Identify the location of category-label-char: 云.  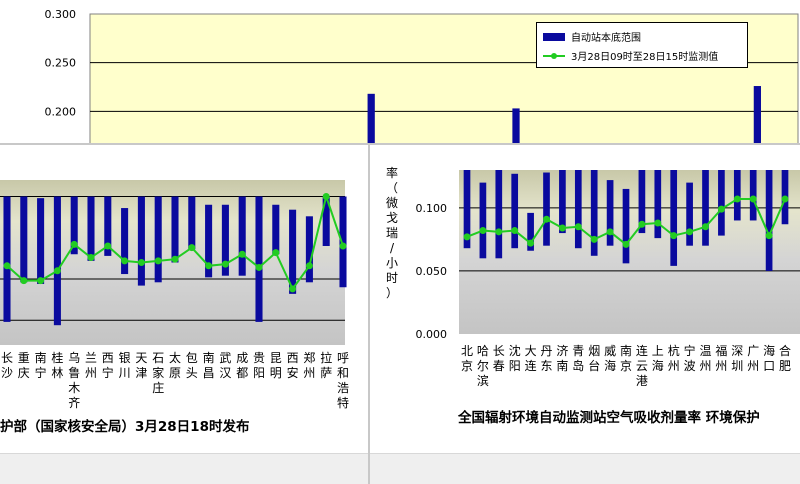
(642, 366).